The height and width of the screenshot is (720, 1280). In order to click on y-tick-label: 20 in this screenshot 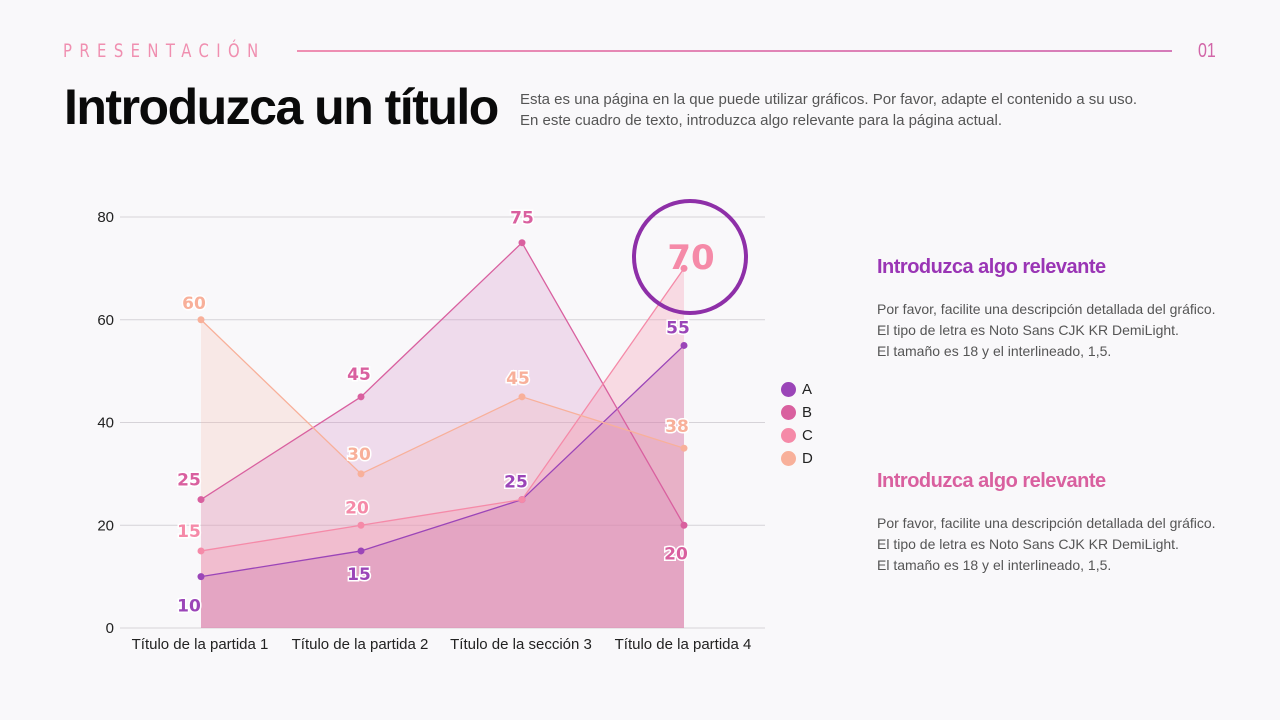, I will do `click(105, 525)`.